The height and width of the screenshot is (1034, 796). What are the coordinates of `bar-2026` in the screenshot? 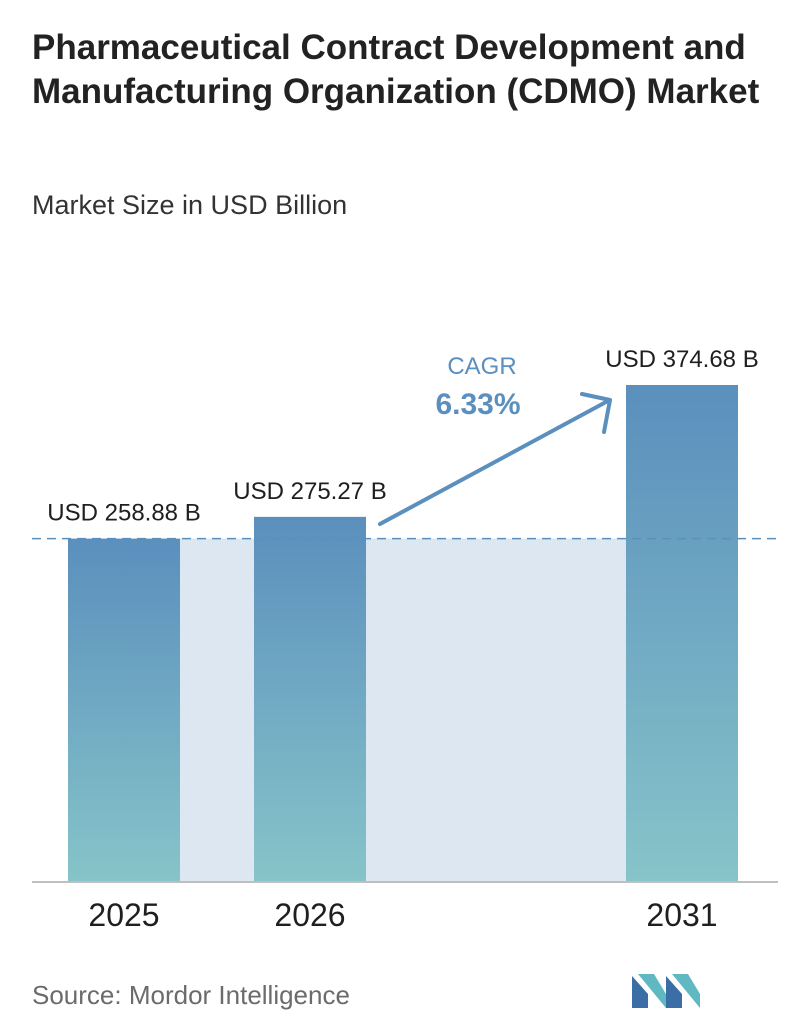 It's located at (310, 699).